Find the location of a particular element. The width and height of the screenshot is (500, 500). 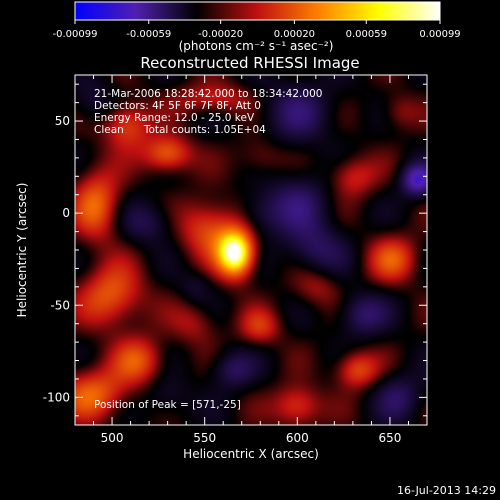

colorbar-tick-label: 0.00020 is located at coordinates (294, 34).